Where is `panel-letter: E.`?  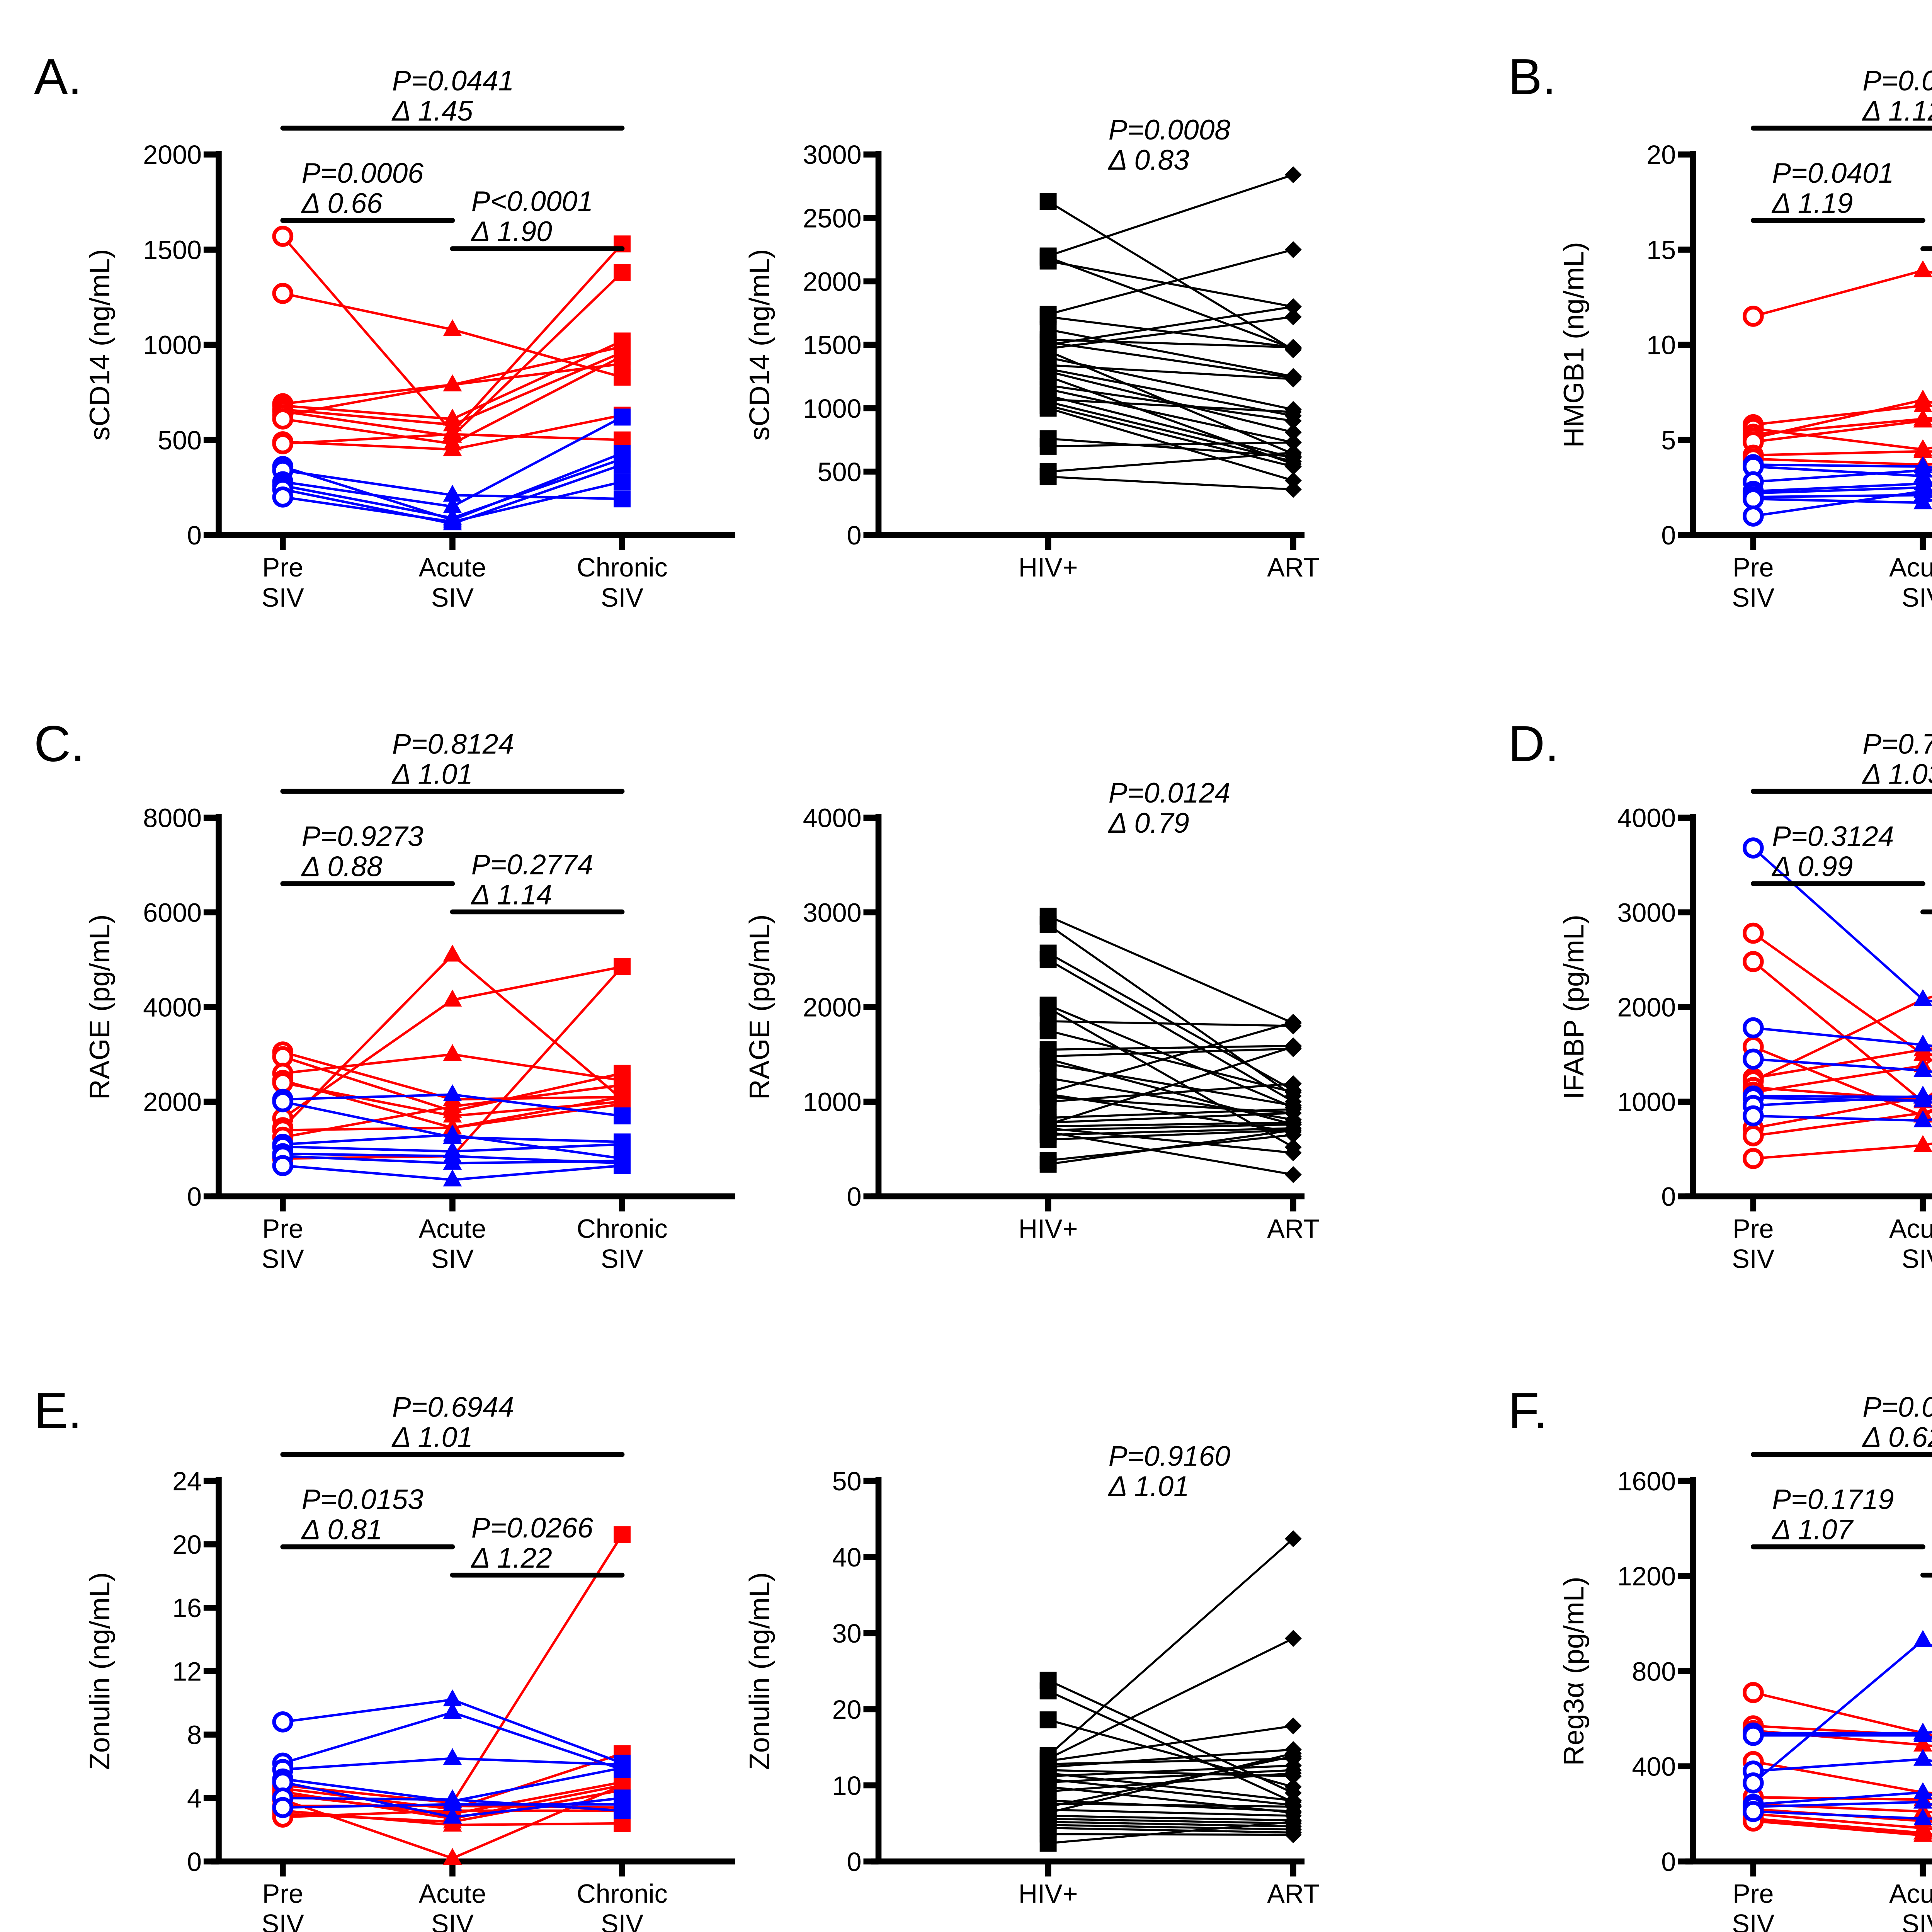 panel-letter: E. is located at coordinates (58, 1411).